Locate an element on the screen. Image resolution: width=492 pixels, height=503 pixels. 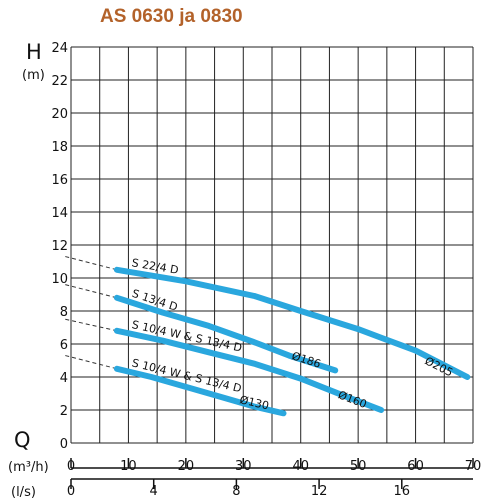
curve-diameter-label: Ø130 is located at coordinates (254, 402).